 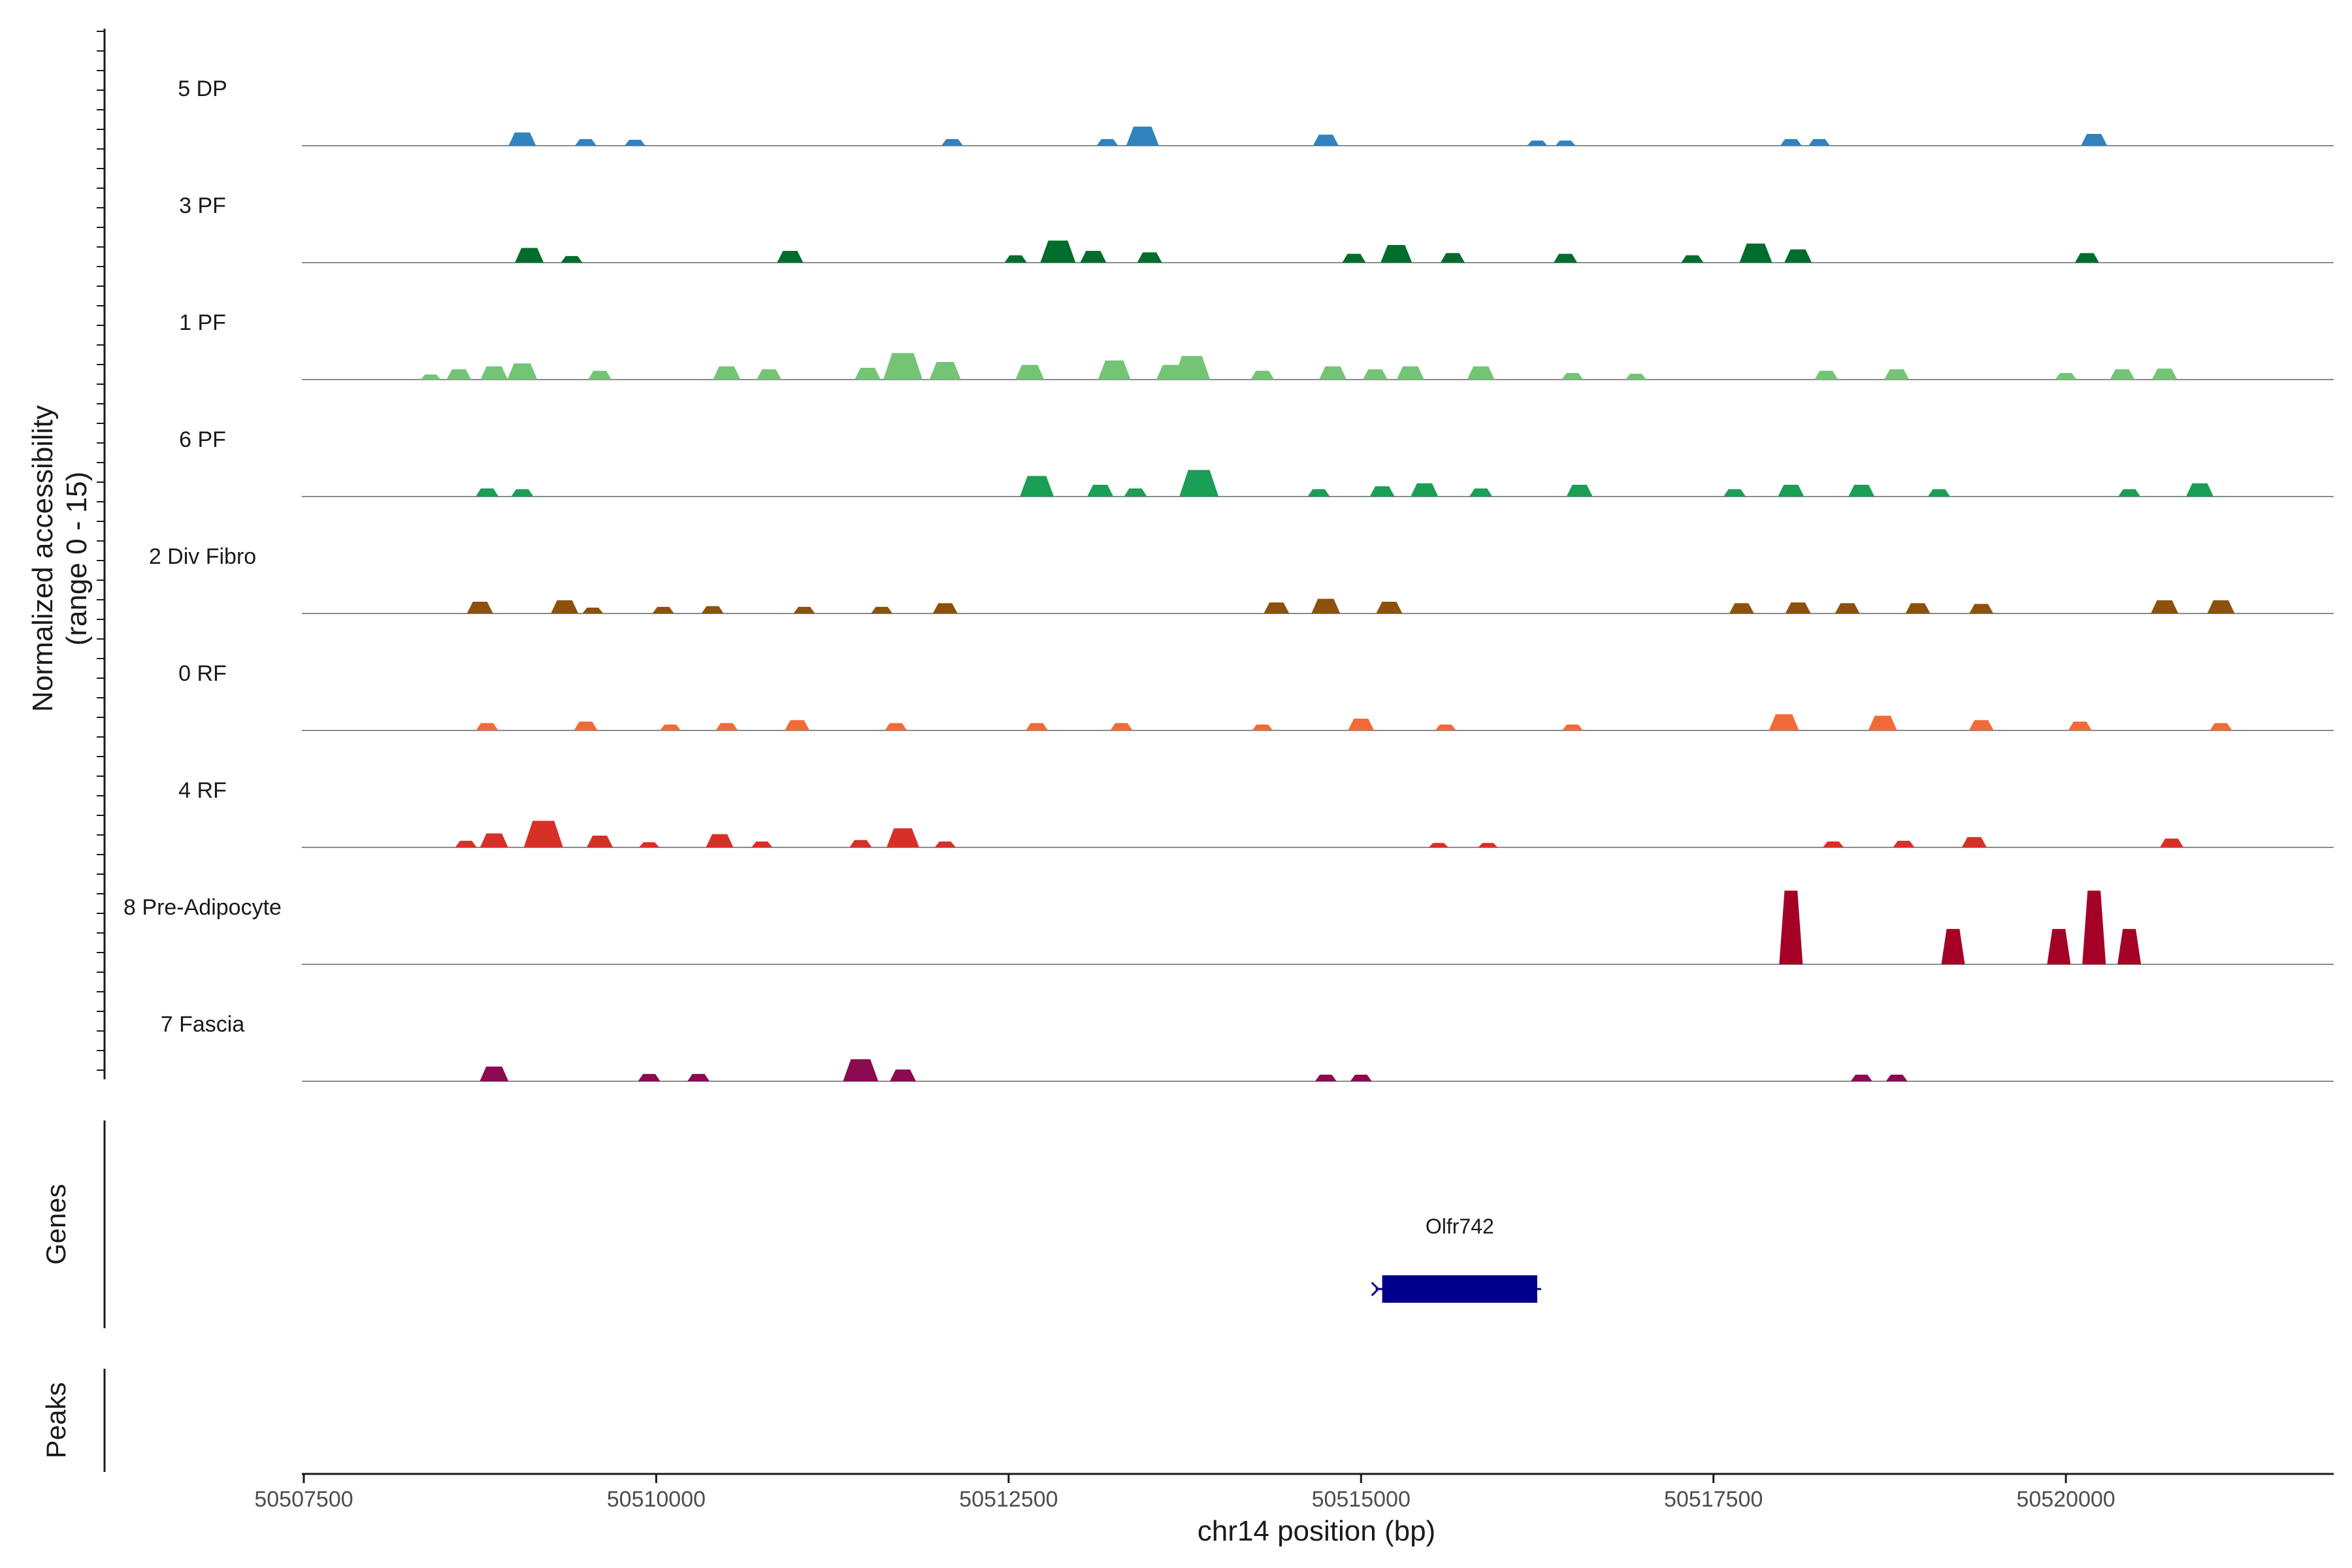 I want to click on track-label: 3 PF, so click(x=202, y=205).